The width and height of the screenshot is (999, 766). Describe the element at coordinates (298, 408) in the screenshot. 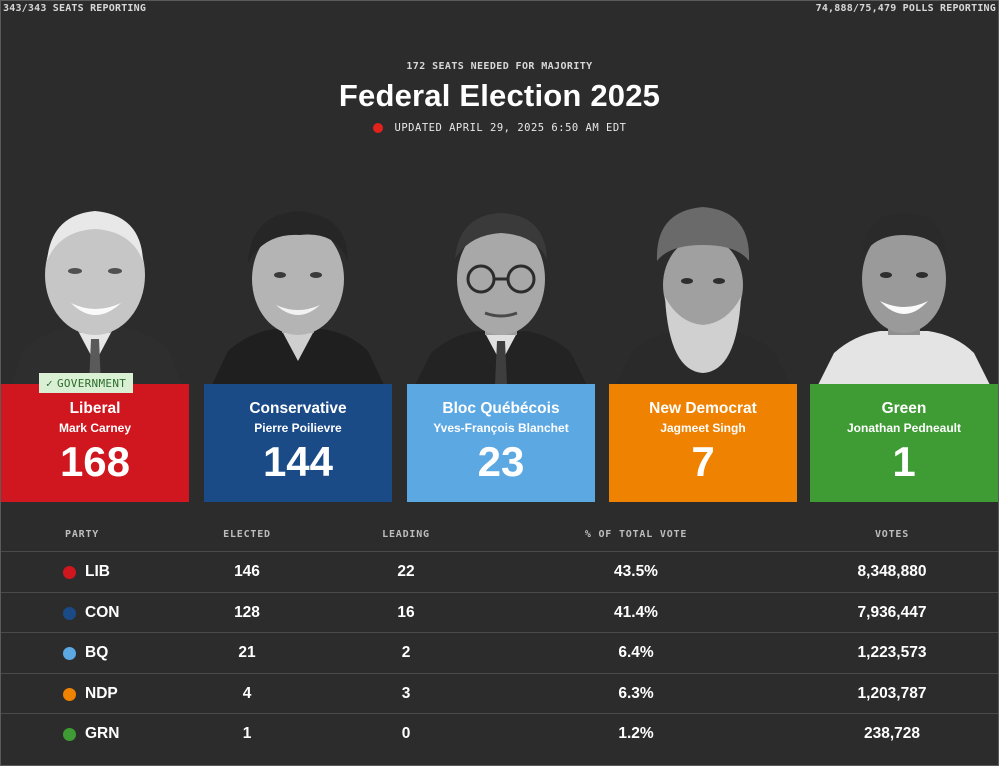

I see `party-name: Conservative` at that location.